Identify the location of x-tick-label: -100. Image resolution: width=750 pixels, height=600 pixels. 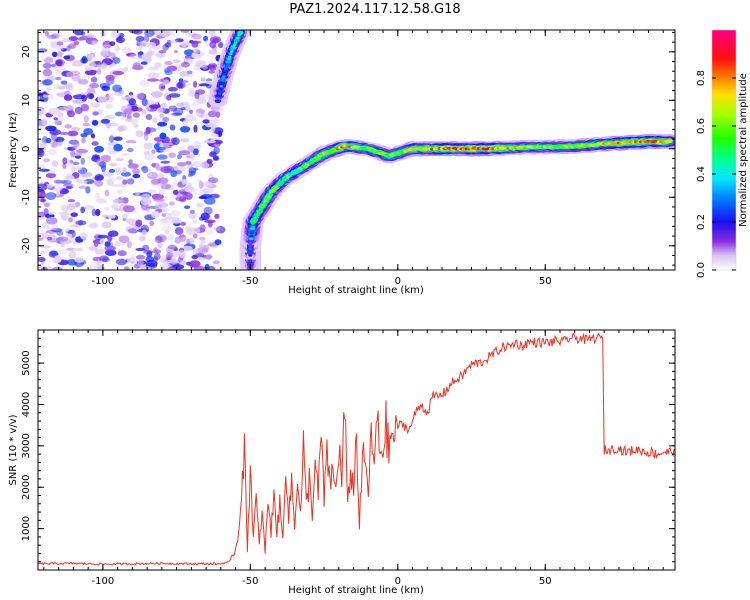
(103, 581).